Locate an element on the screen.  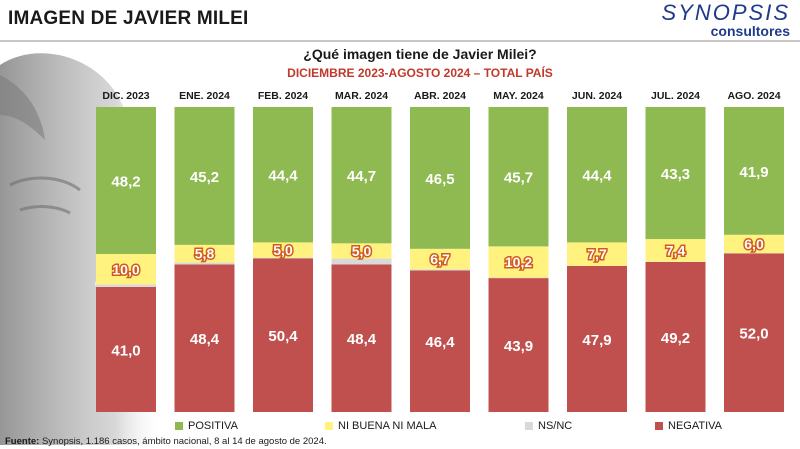
bar-ni-buena-ni-mala-dic-2023 is located at coordinates (126, 269).